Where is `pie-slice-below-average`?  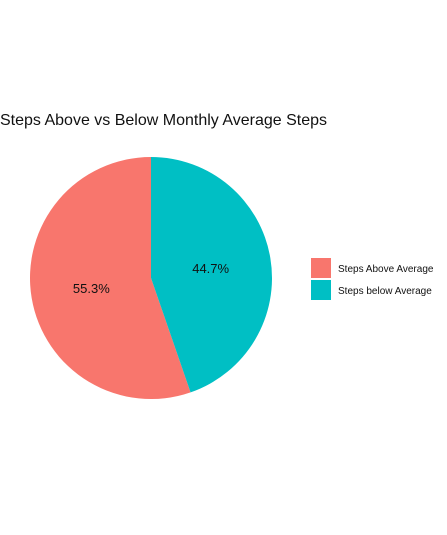
pie-slice-below-average is located at coordinates (211, 275).